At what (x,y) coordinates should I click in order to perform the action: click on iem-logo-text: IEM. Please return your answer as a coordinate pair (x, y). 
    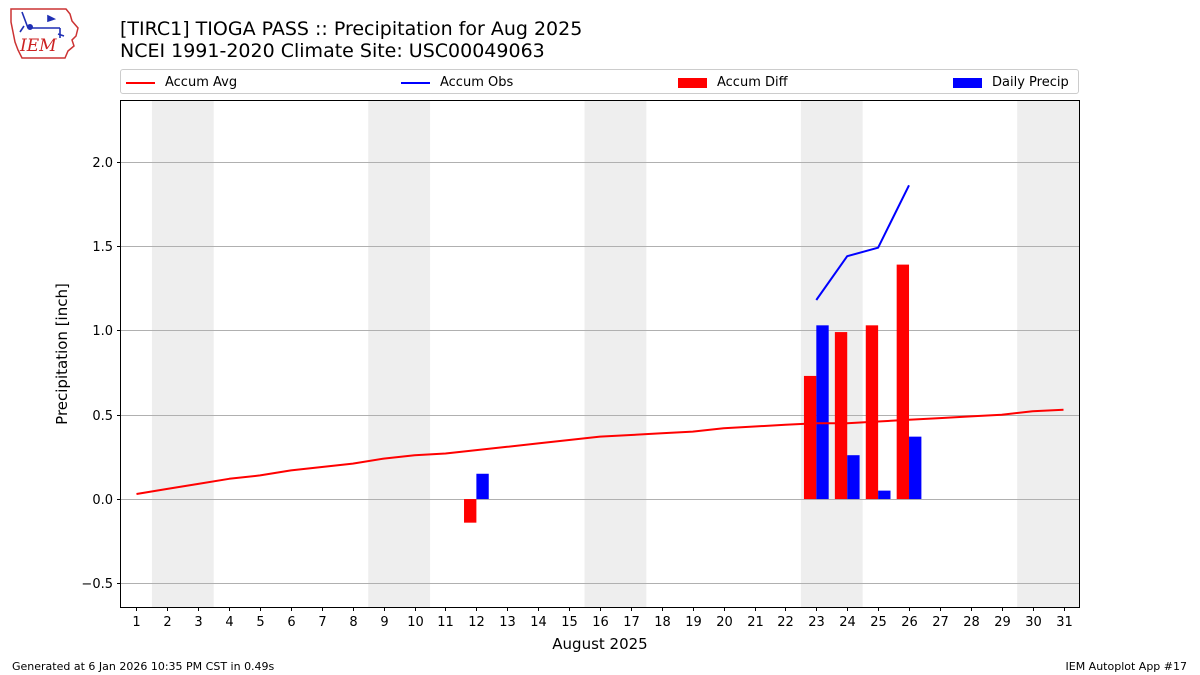
    Looking at the image, I should click on (38, 46).